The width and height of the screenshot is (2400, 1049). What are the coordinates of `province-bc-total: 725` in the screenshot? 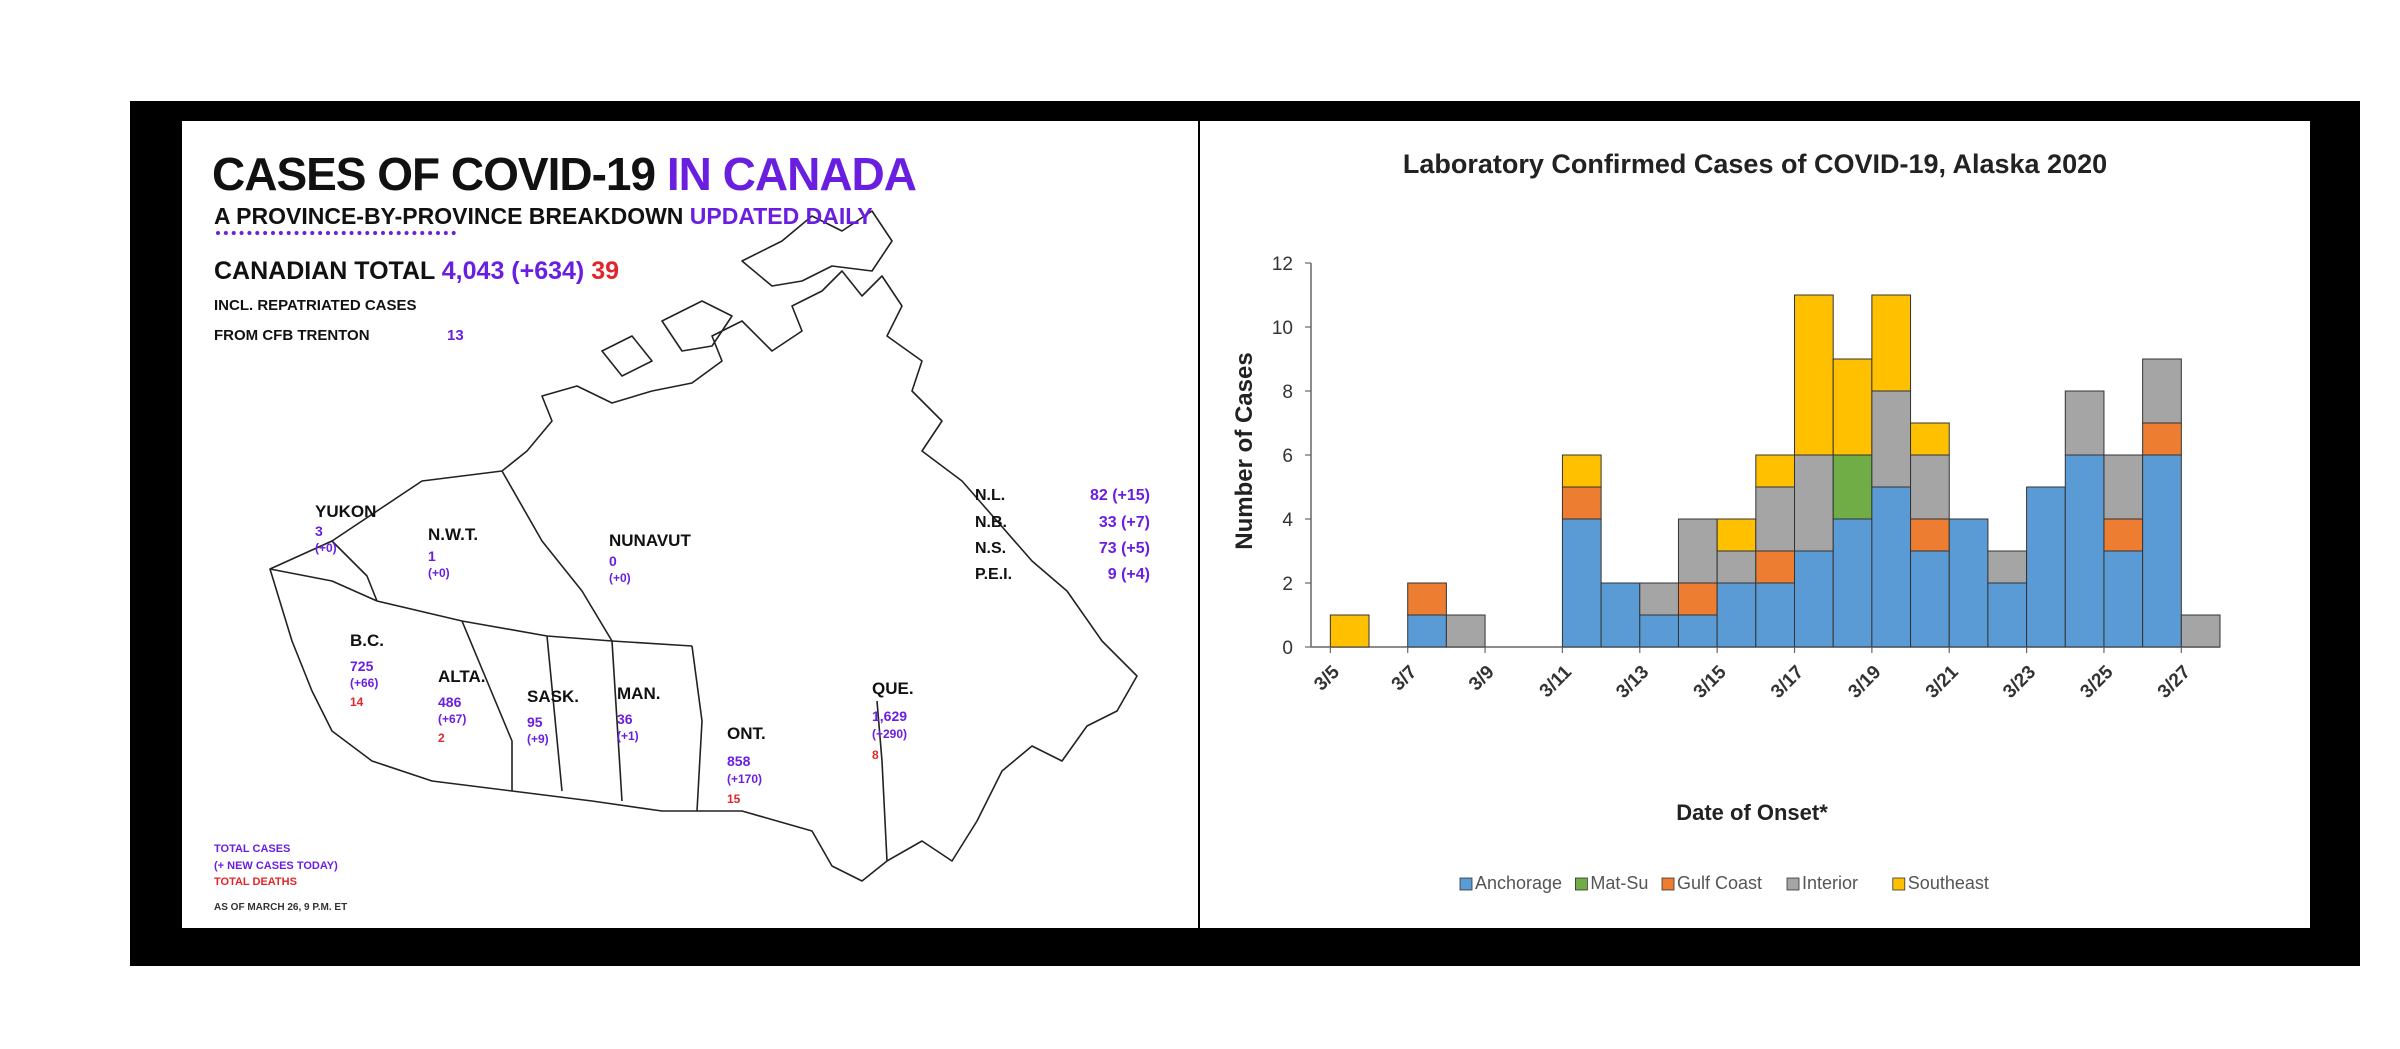 It's located at (362, 666).